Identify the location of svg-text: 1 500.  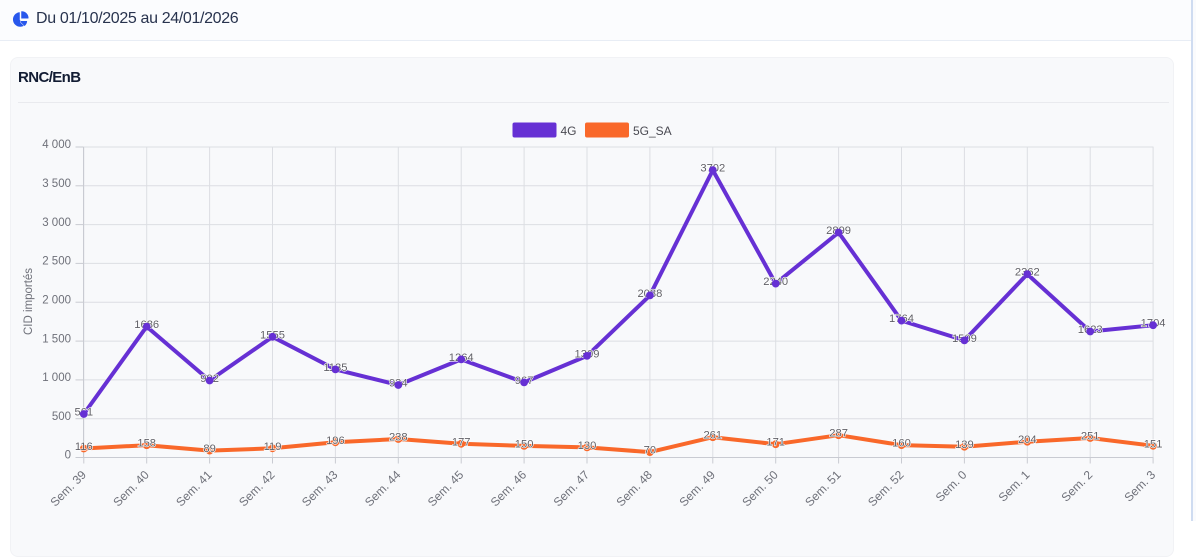
(56, 339).